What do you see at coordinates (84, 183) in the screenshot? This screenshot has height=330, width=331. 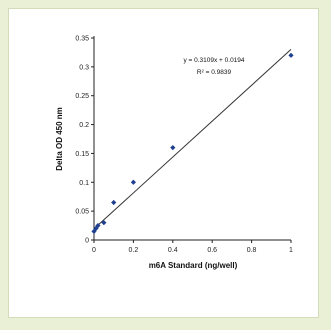 I see `y-tick-label: 0.1` at bounding box center [84, 183].